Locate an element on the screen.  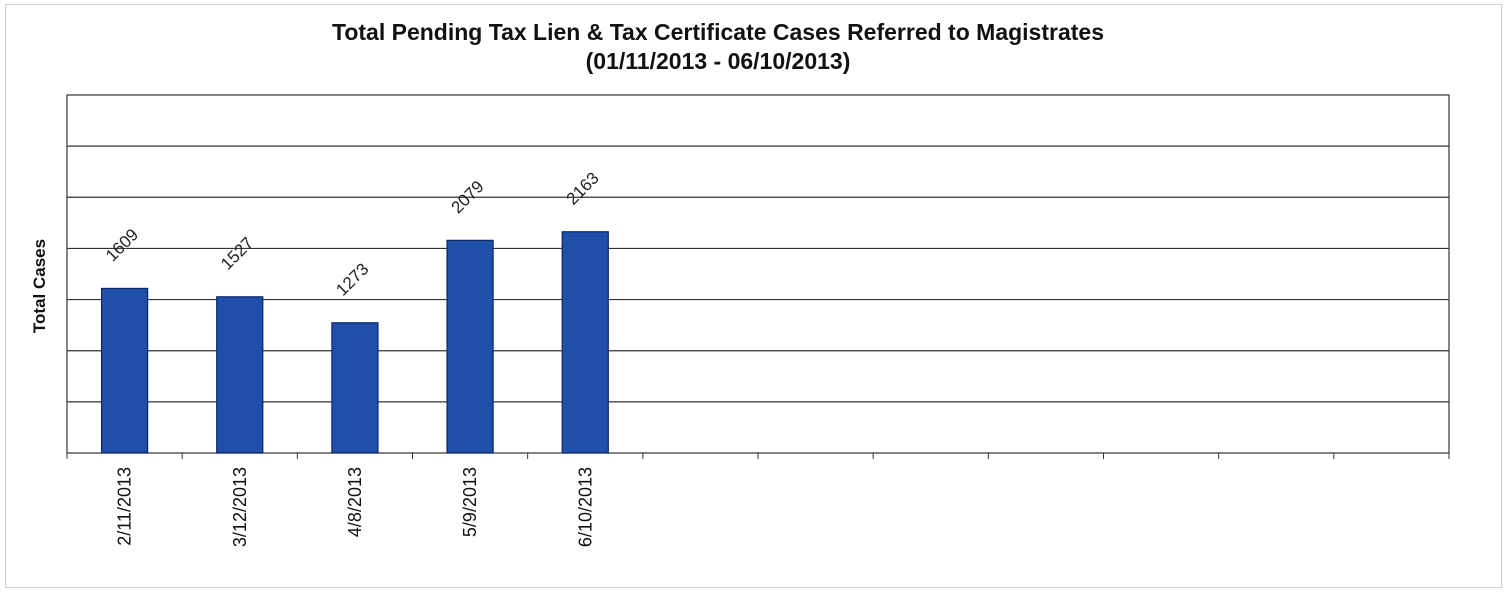
x-tick-label: 6/10/2013 is located at coordinates (585, 507).